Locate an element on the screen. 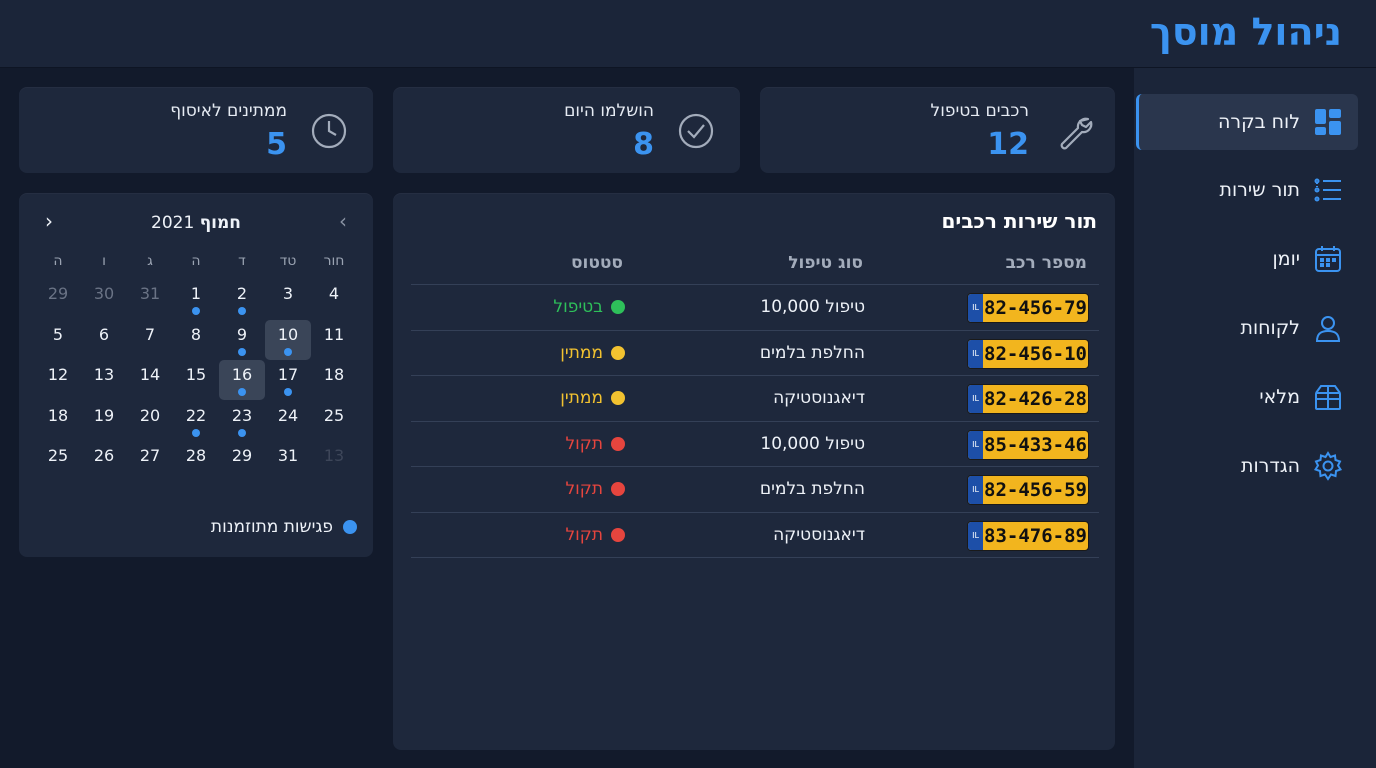 This screenshot has height=768, width=1376. calendar-day: 26 is located at coordinates (104, 461).